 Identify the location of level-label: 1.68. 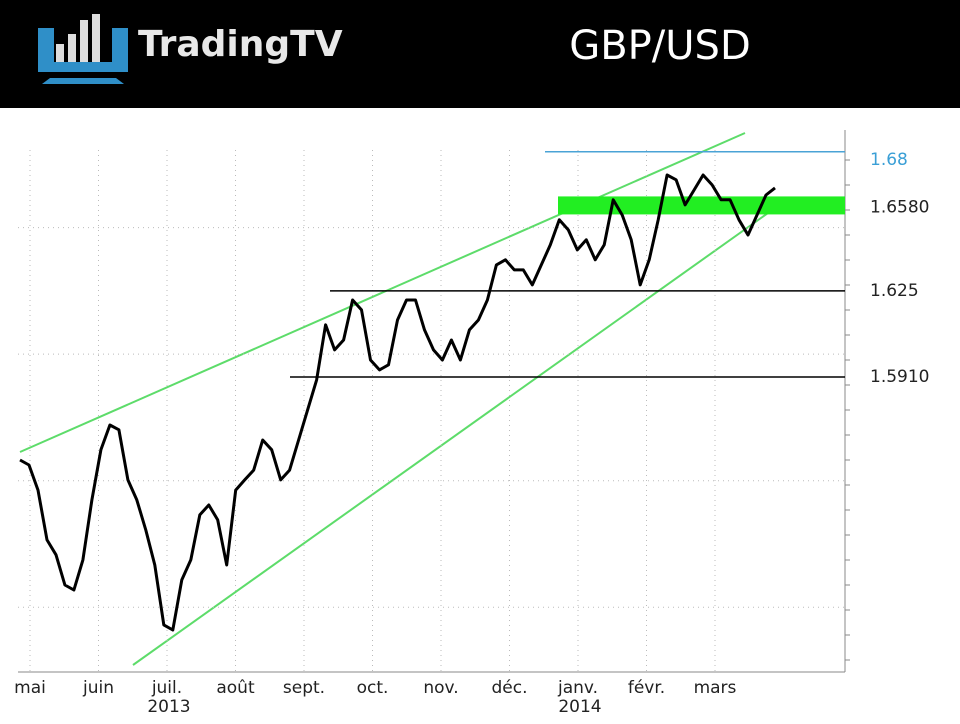
(889, 160).